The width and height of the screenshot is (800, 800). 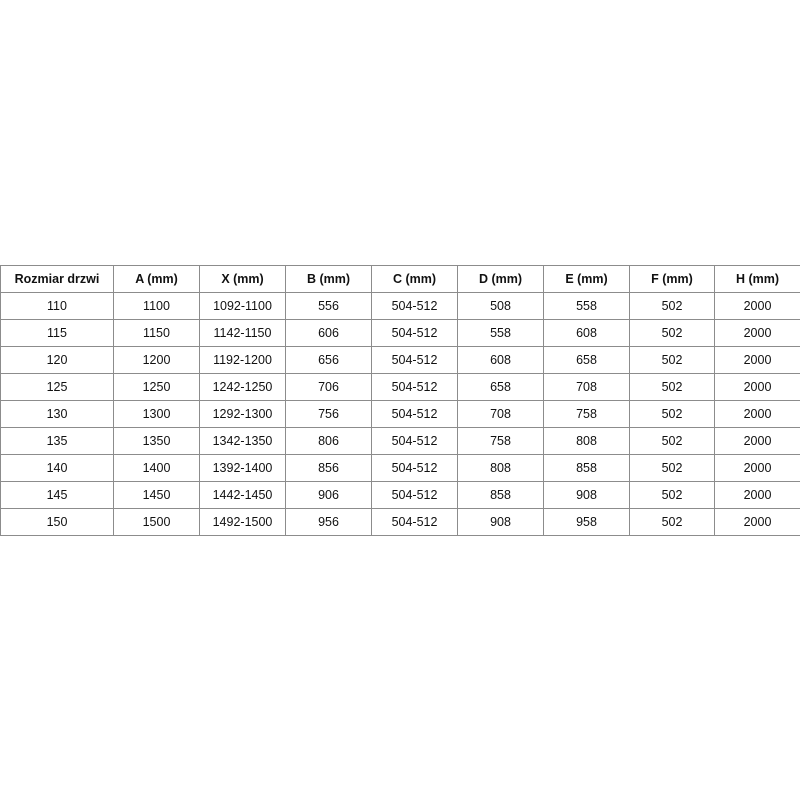 What do you see at coordinates (156, 333) in the screenshot?
I see `table-cell: 1150` at bounding box center [156, 333].